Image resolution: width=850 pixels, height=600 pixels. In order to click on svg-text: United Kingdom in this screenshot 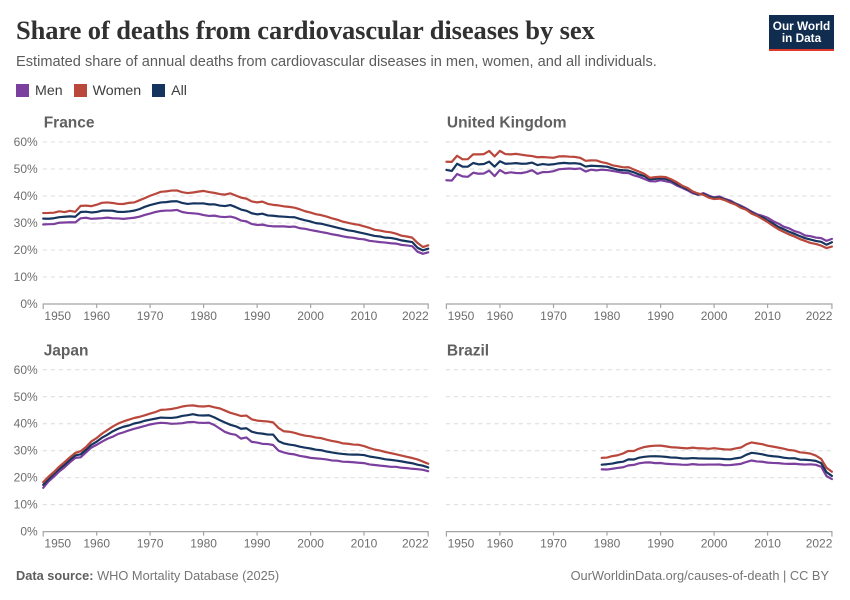, I will do `click(507, 123)`.